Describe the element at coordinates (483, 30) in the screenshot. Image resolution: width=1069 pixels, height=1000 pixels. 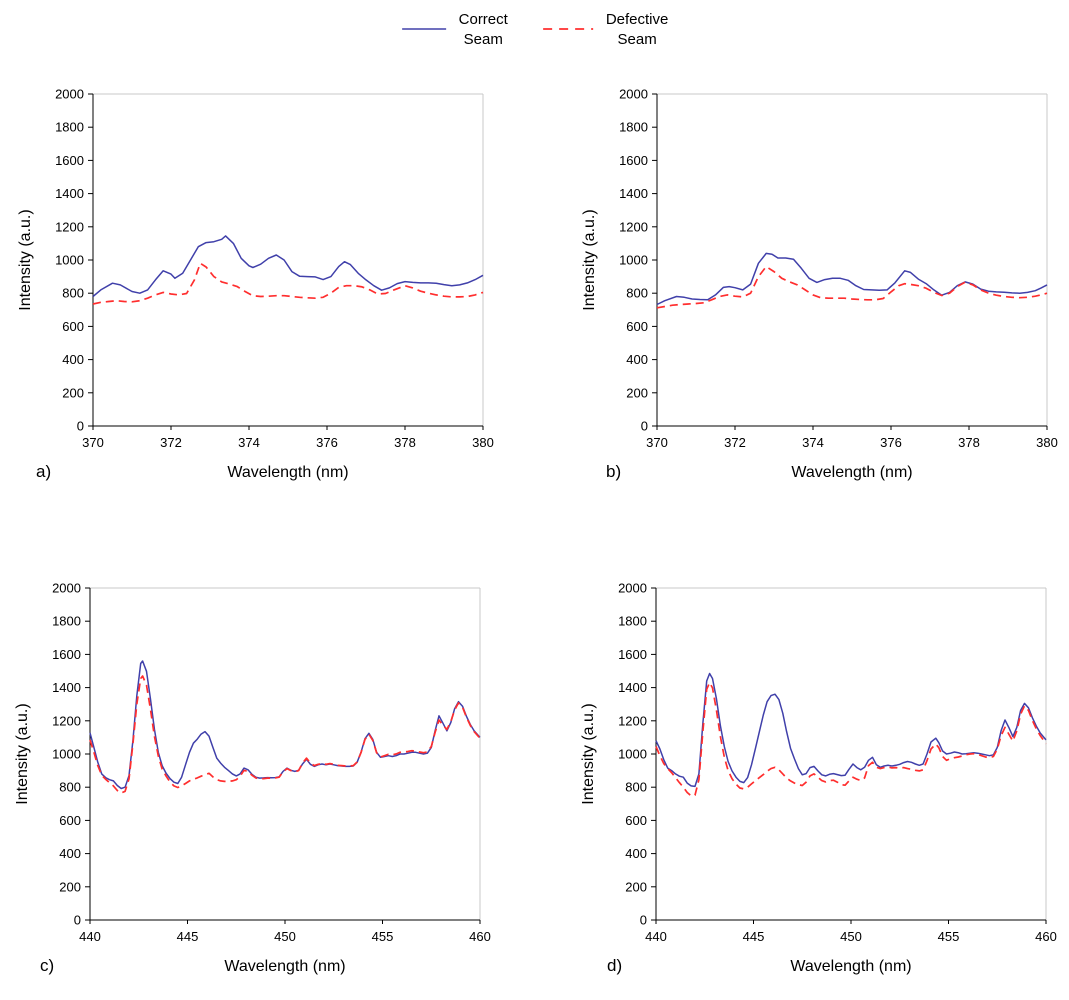
I see `legend-label-correct-seam: Correct Seam` at that location.